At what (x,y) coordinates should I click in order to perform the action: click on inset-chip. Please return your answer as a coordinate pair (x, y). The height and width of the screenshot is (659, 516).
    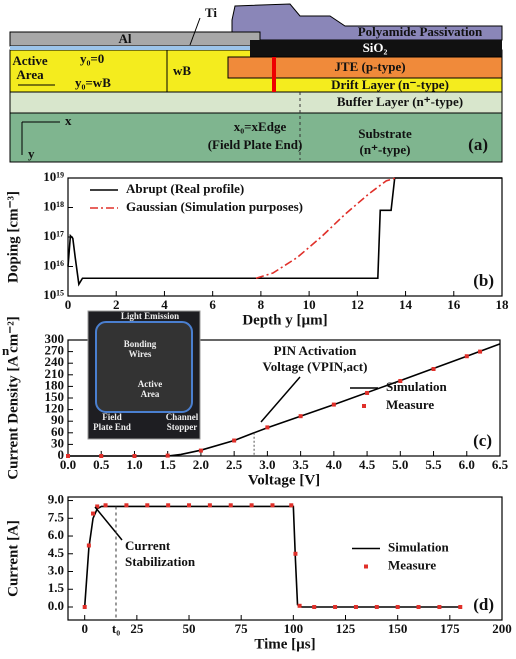
    Looking at the image, I should click on (144, 367).